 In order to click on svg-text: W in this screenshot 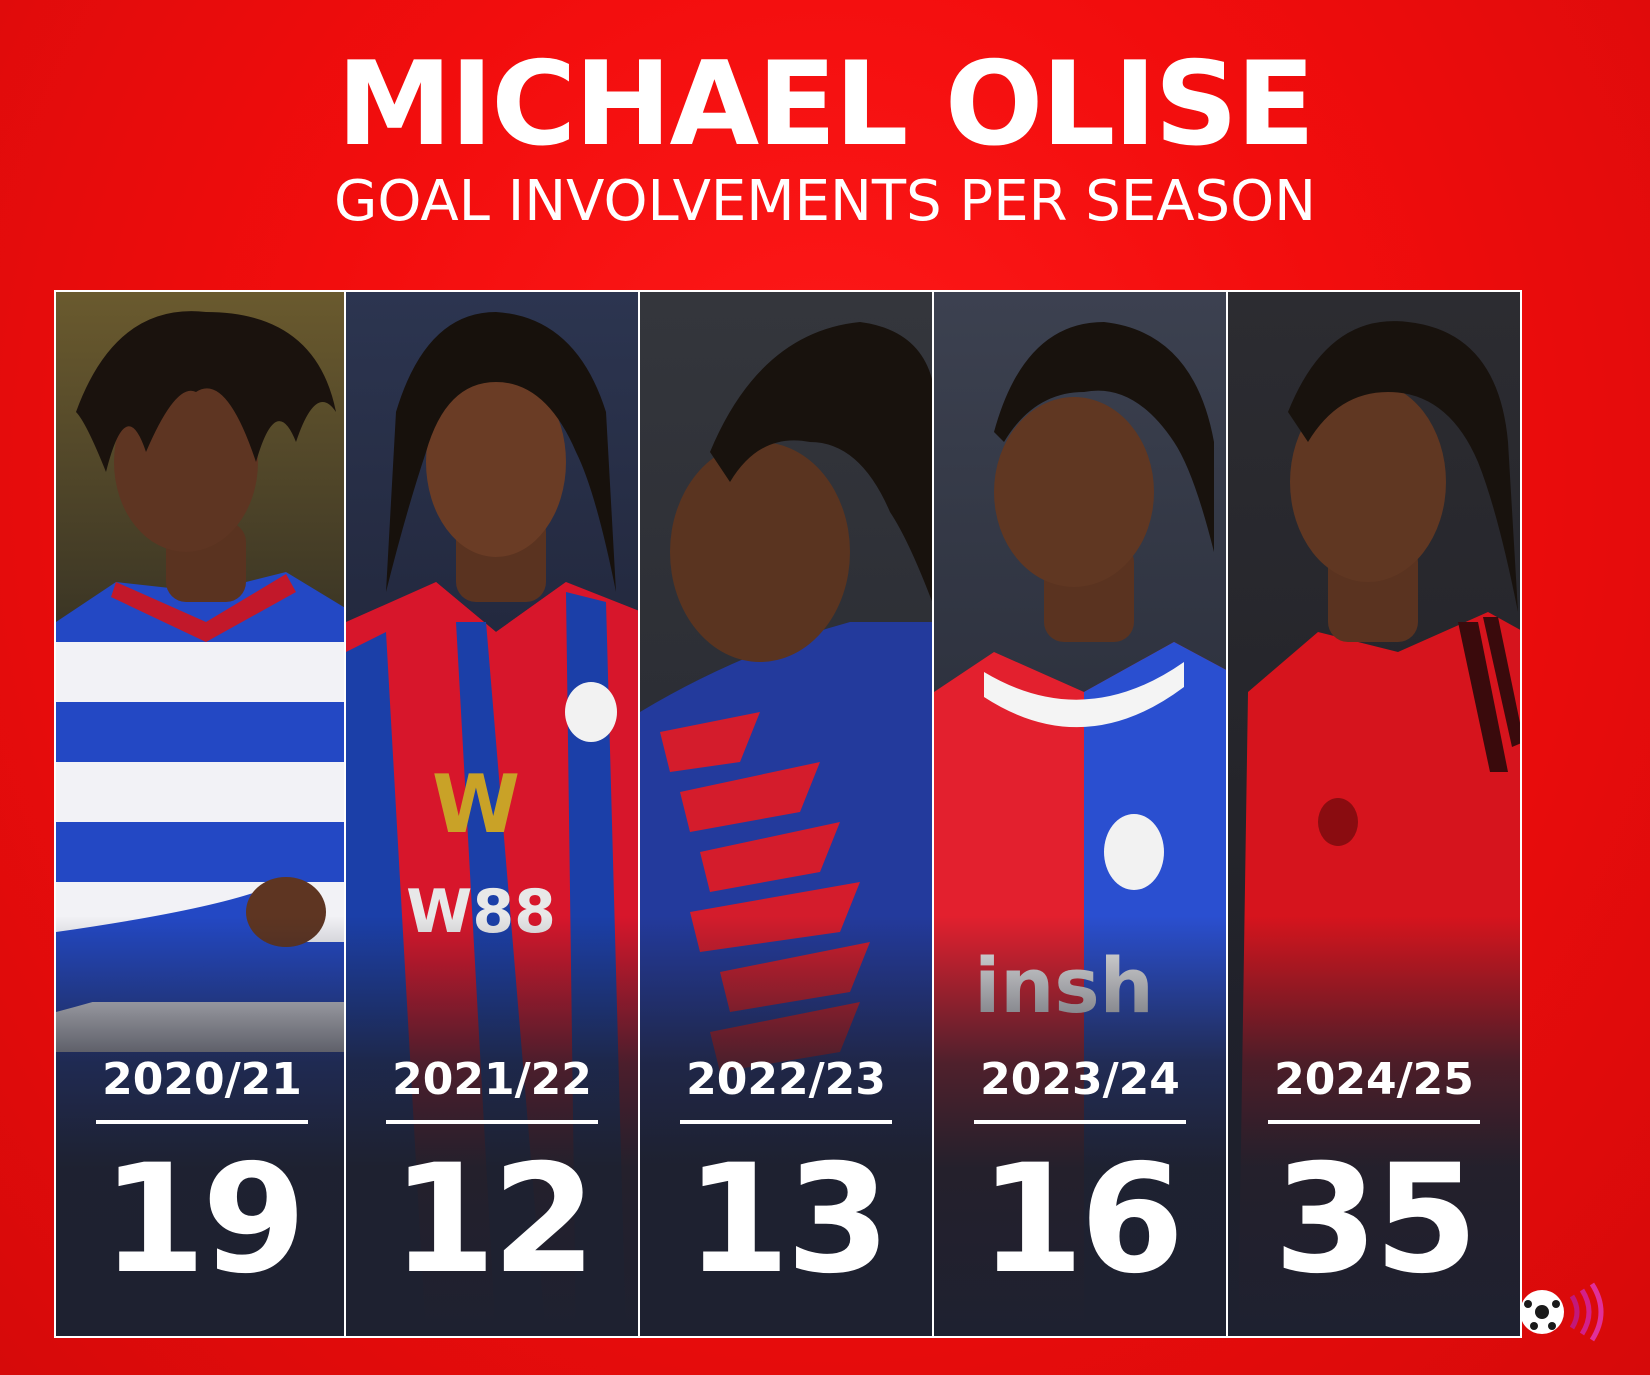, I will do `click(476, 804)`.